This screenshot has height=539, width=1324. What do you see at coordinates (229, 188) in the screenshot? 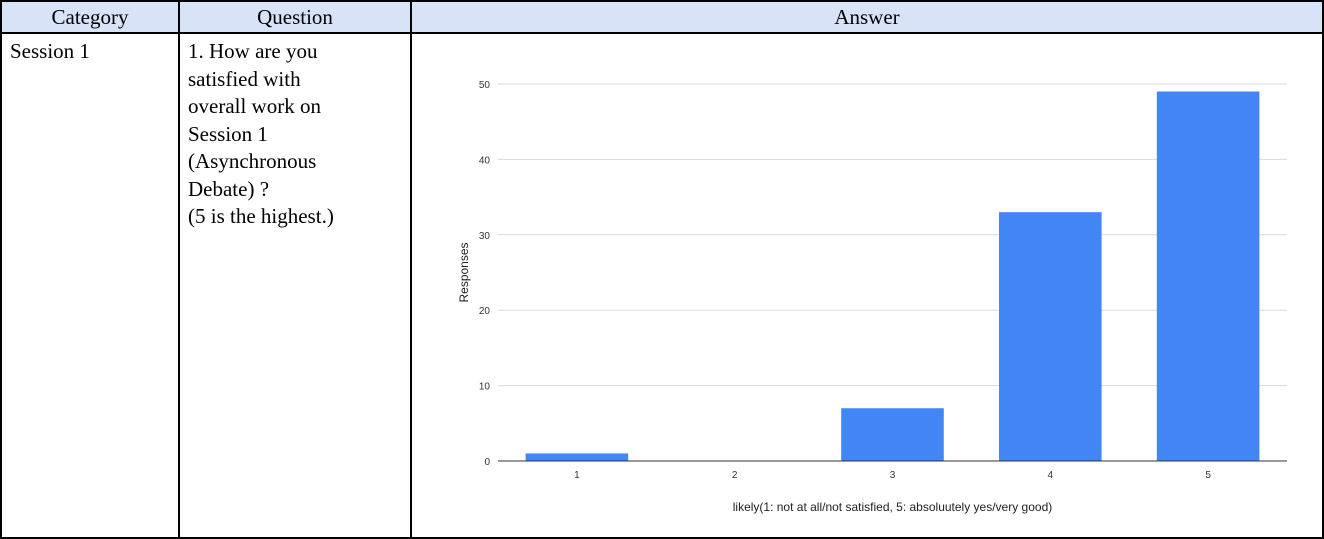
I see `question-line: Debate) ?` at bounding box center [229, 188].